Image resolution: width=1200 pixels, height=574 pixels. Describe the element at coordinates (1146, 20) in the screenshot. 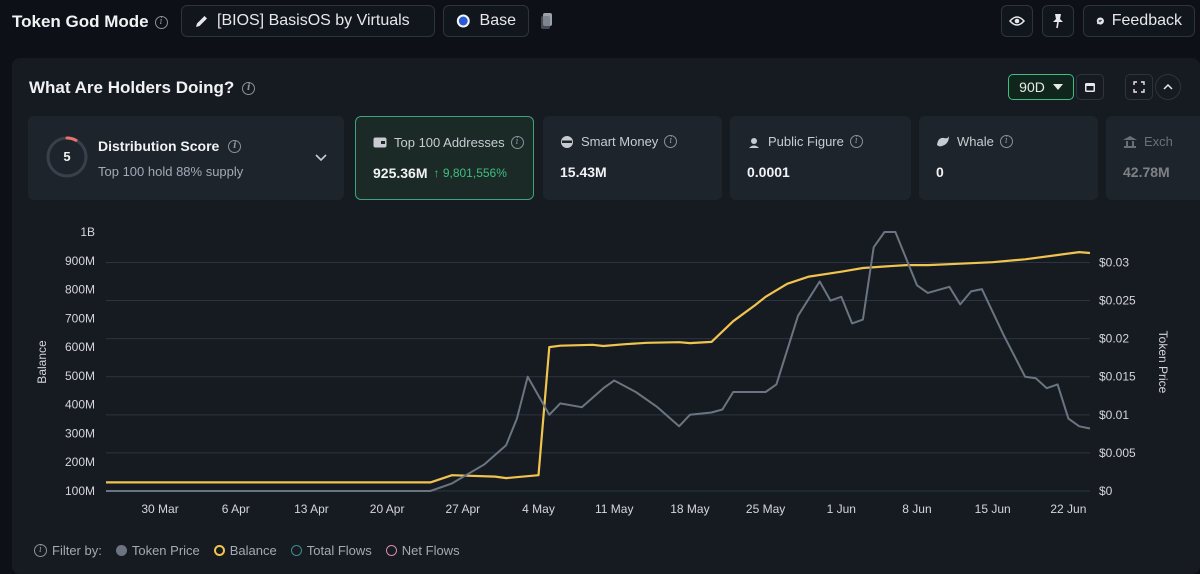

I see `feedback-label: Feedback` at that location.